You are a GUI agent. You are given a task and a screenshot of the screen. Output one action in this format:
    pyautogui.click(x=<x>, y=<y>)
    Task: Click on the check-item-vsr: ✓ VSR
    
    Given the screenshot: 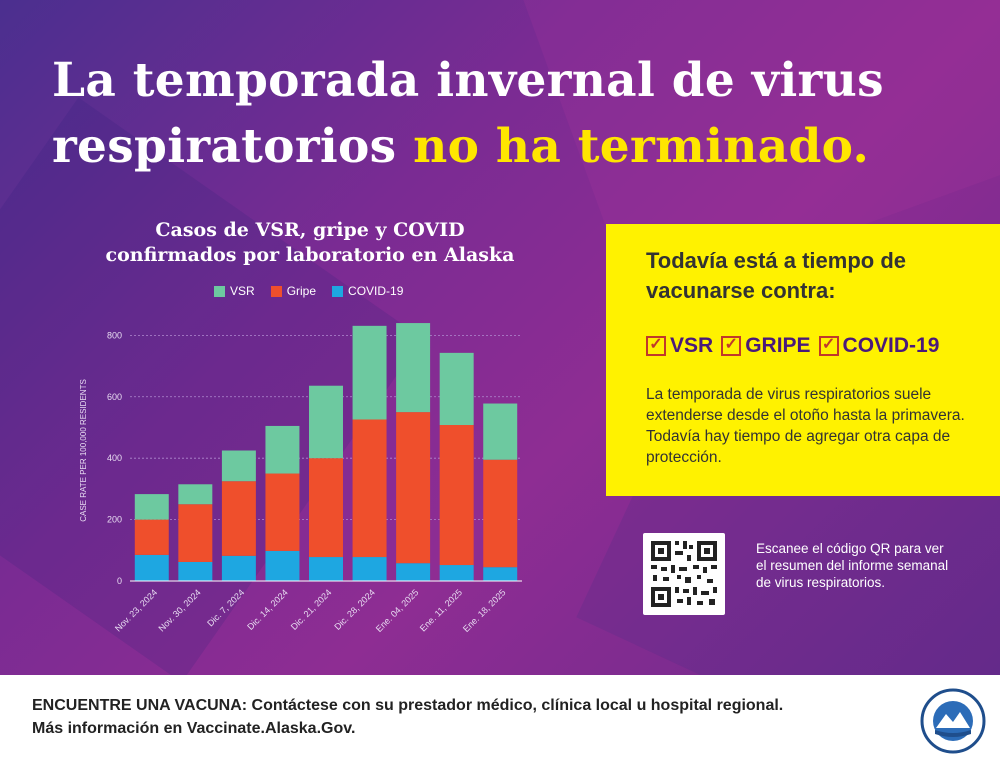 What is the action you would take?
    pyautogui.click(x=679, y=346)
    